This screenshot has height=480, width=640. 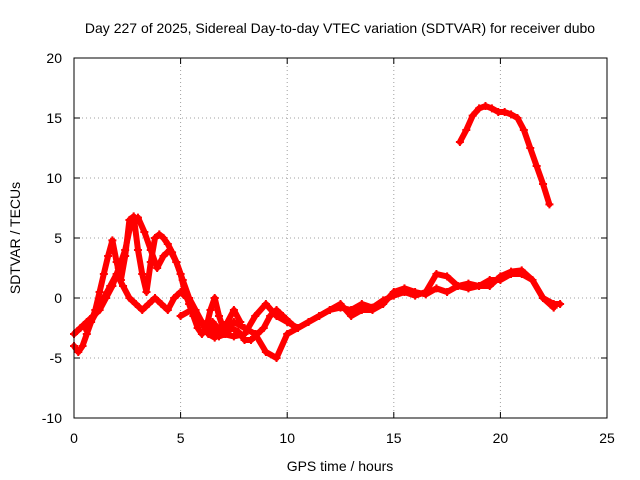 What do you see at coordinates (58, 238) in the screenshot?
I see `y-tick-label: 5` at bounding box center [58, 238].